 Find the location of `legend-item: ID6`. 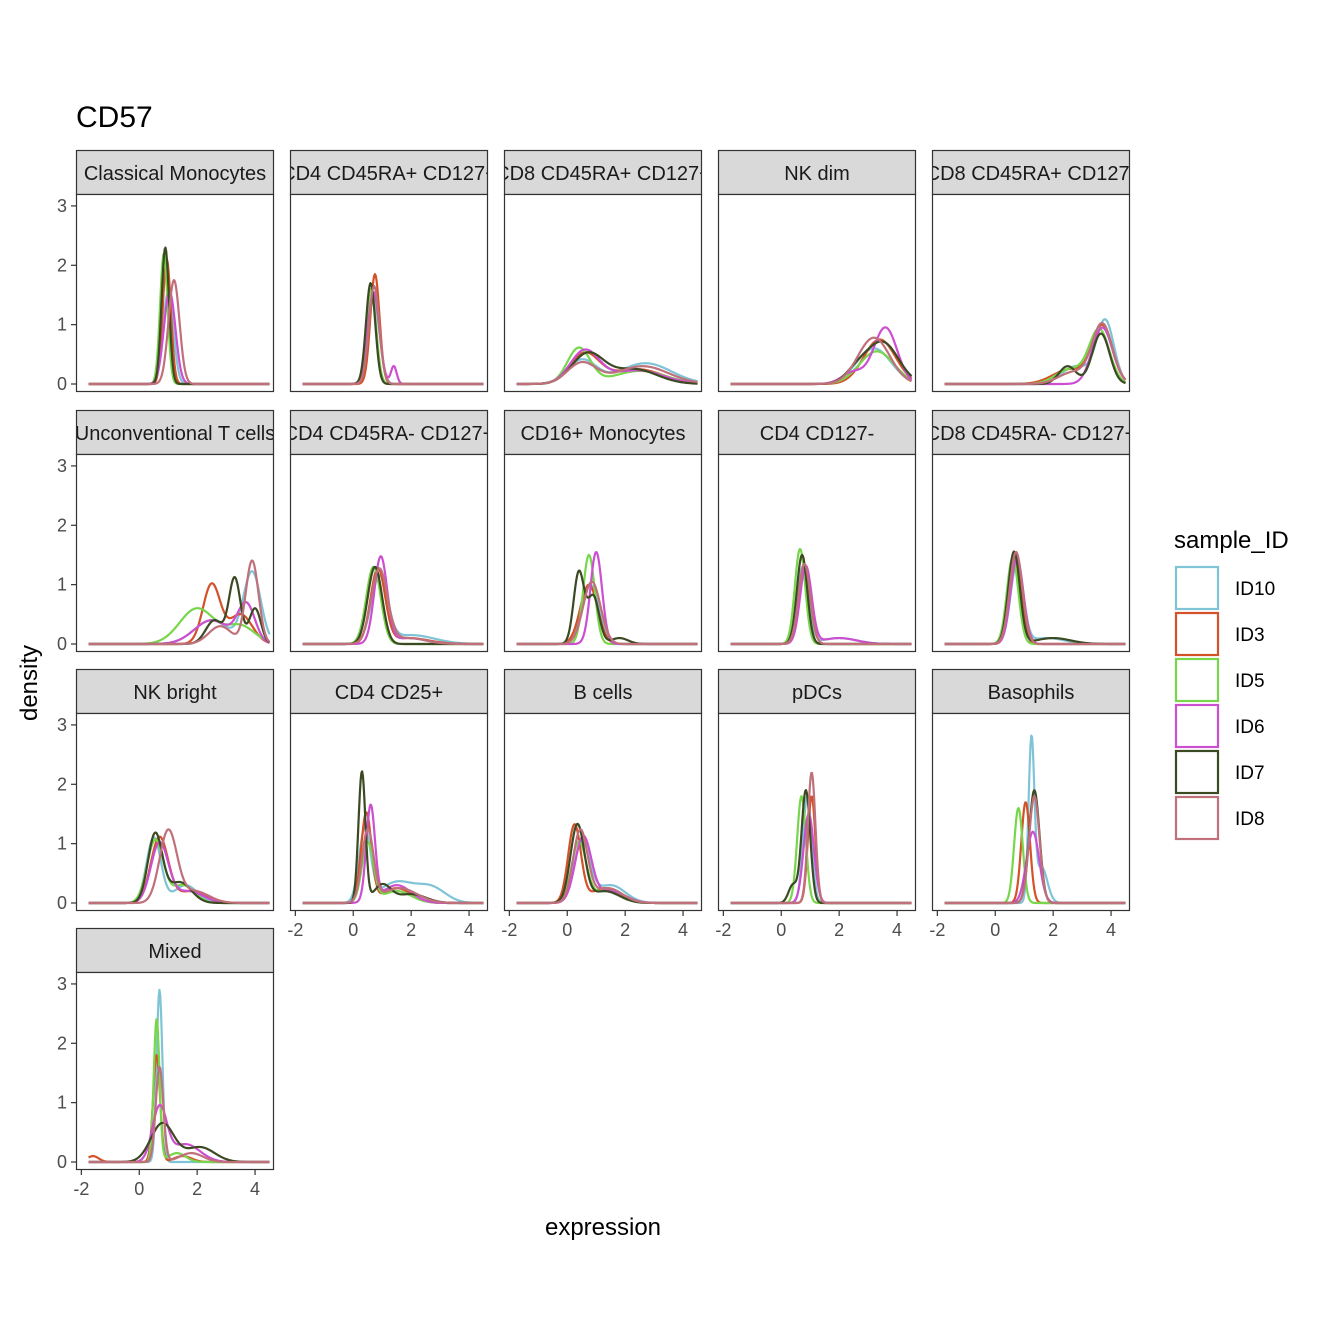

legend-item: ID6 is located at coordinates (1219, 726).